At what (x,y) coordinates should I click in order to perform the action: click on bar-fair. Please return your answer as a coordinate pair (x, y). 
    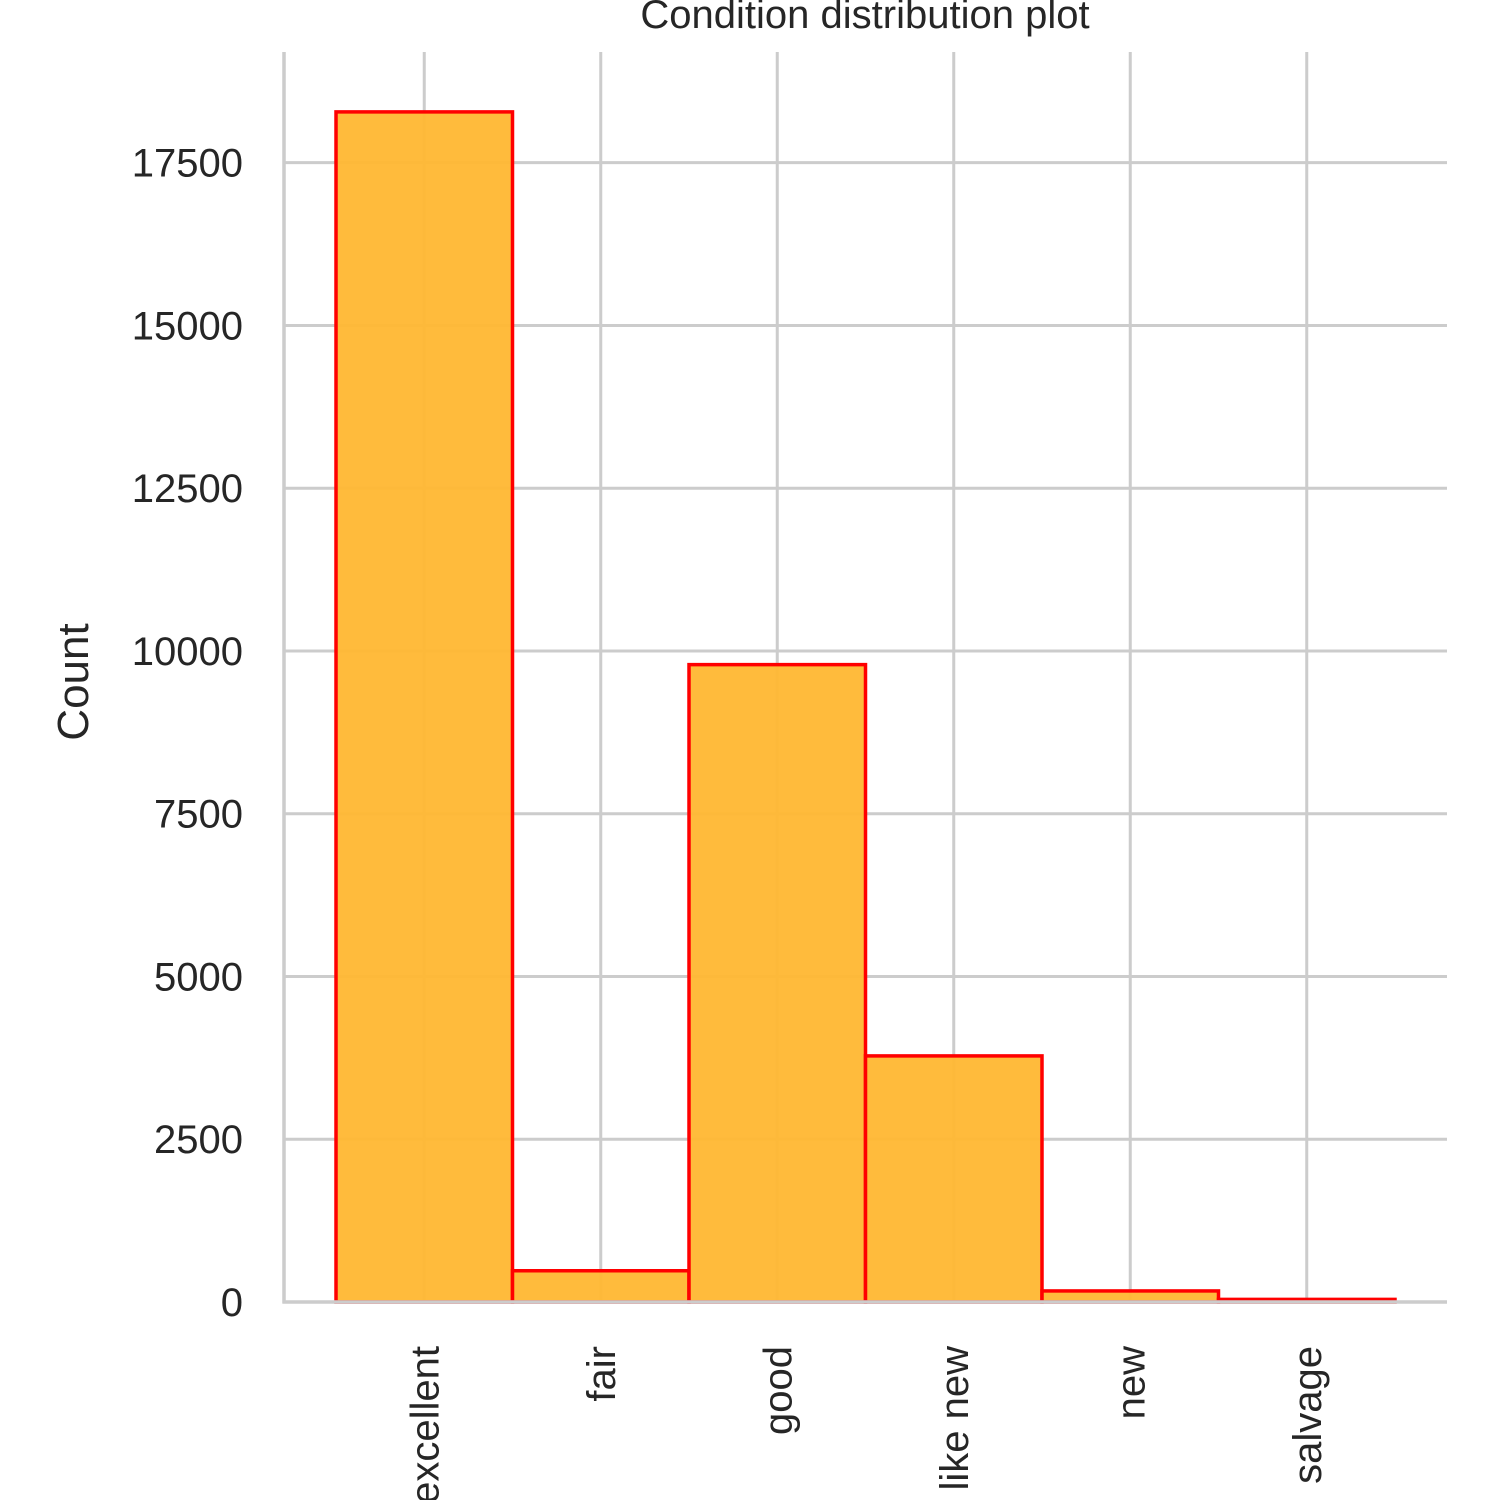
    Looking at the image, I should click on (600, 1286).